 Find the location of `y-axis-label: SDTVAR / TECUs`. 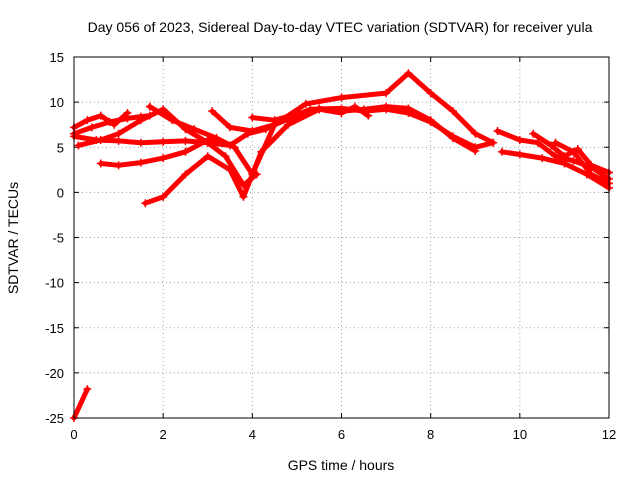

y-axis-label: SDTVAR / TECUs is located at coordinates (13, 238).